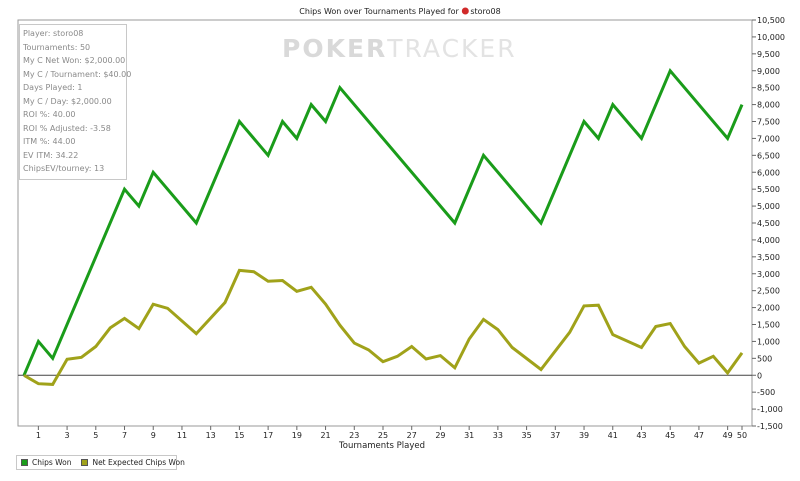 The height and width of the screenshot is (481, 800). What do you see at coordinates (768, 223) in the screenshot?
I see `y-tick-label: 4,500` at bounding box center [768, 223].